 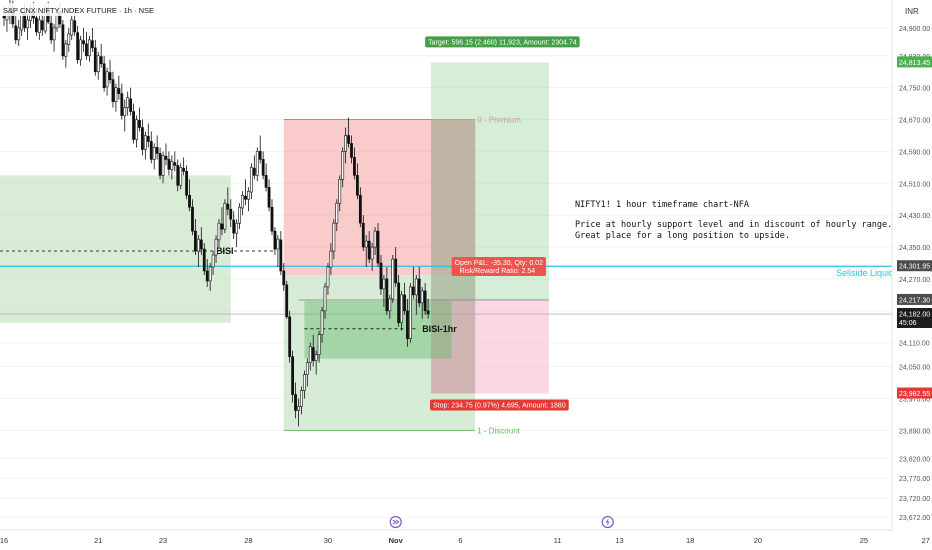 I want to click on timeframe: 1h, so click(x=128, y=10).